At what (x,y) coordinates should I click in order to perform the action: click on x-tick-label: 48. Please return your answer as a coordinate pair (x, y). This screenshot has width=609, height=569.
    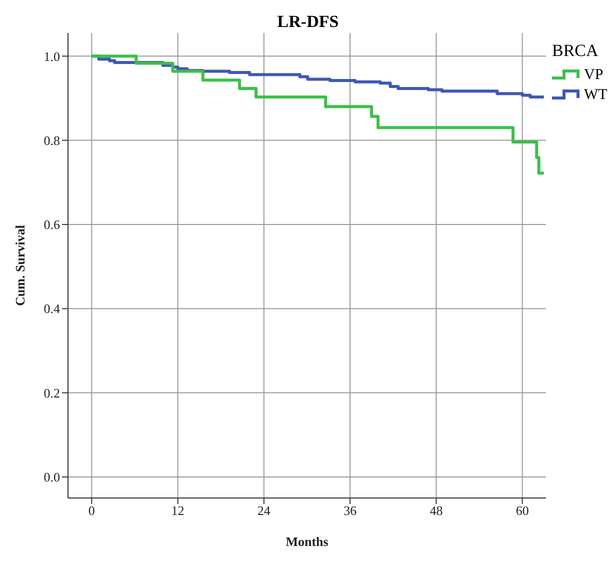
    Looking at the image, I should click on (436, 510).